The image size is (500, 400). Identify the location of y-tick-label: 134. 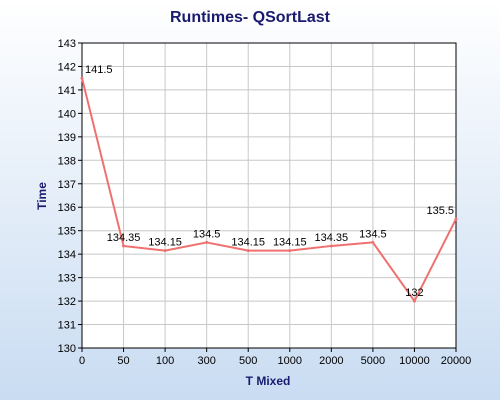
(67, 255).